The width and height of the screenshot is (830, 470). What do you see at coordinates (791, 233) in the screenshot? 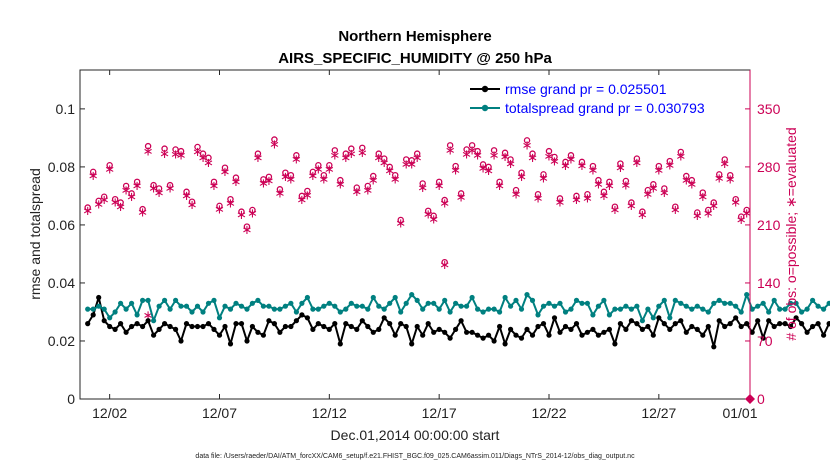
I see `y-axis-right-label: # of obs: o=possible; ∗=evaluated` at bounding box center [791, 233].